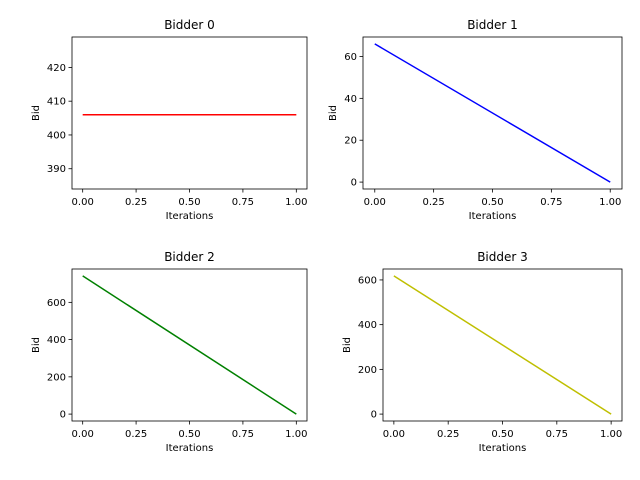 The width and height of the screenshot is (640, 480). Describe the element at coordinates (189, 25) in the screenshot. I see `chart-title: Bidder 0` at that location.